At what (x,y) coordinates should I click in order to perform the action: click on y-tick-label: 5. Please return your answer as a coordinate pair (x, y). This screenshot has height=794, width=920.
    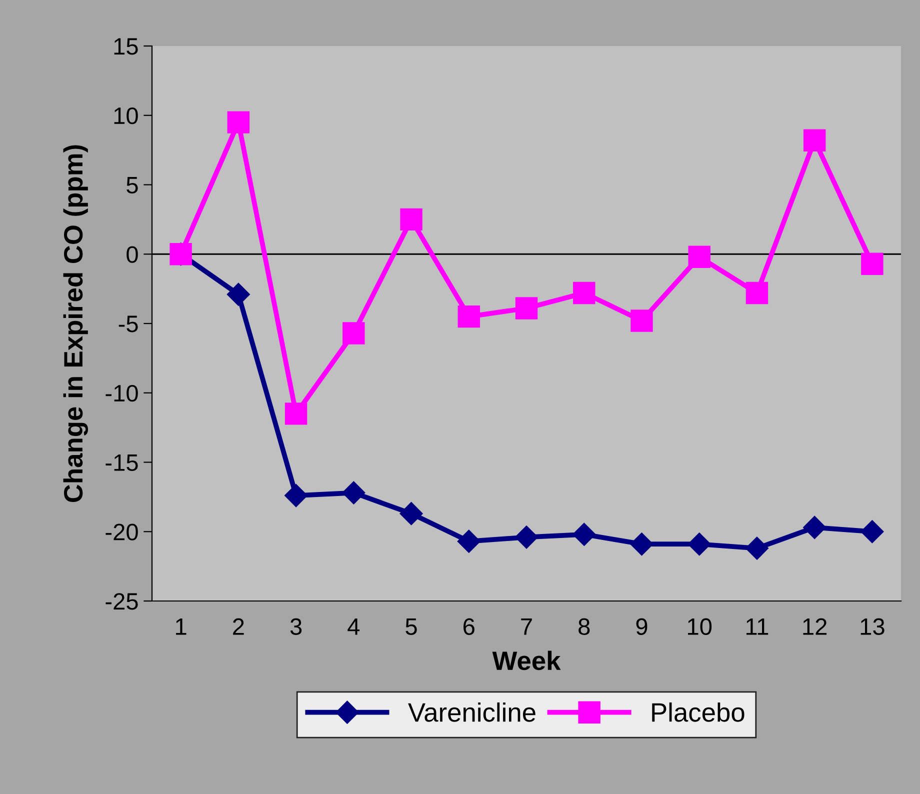
    Looking at the image, I should click on (132, 185).